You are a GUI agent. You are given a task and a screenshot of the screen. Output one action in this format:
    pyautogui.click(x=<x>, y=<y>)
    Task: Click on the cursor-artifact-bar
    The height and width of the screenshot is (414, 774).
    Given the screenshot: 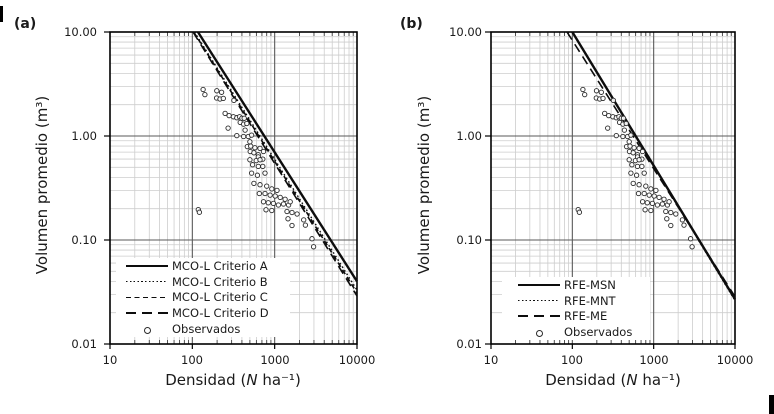 What is the action you would take?
    pyautogui.click(x=771, y=404)
    